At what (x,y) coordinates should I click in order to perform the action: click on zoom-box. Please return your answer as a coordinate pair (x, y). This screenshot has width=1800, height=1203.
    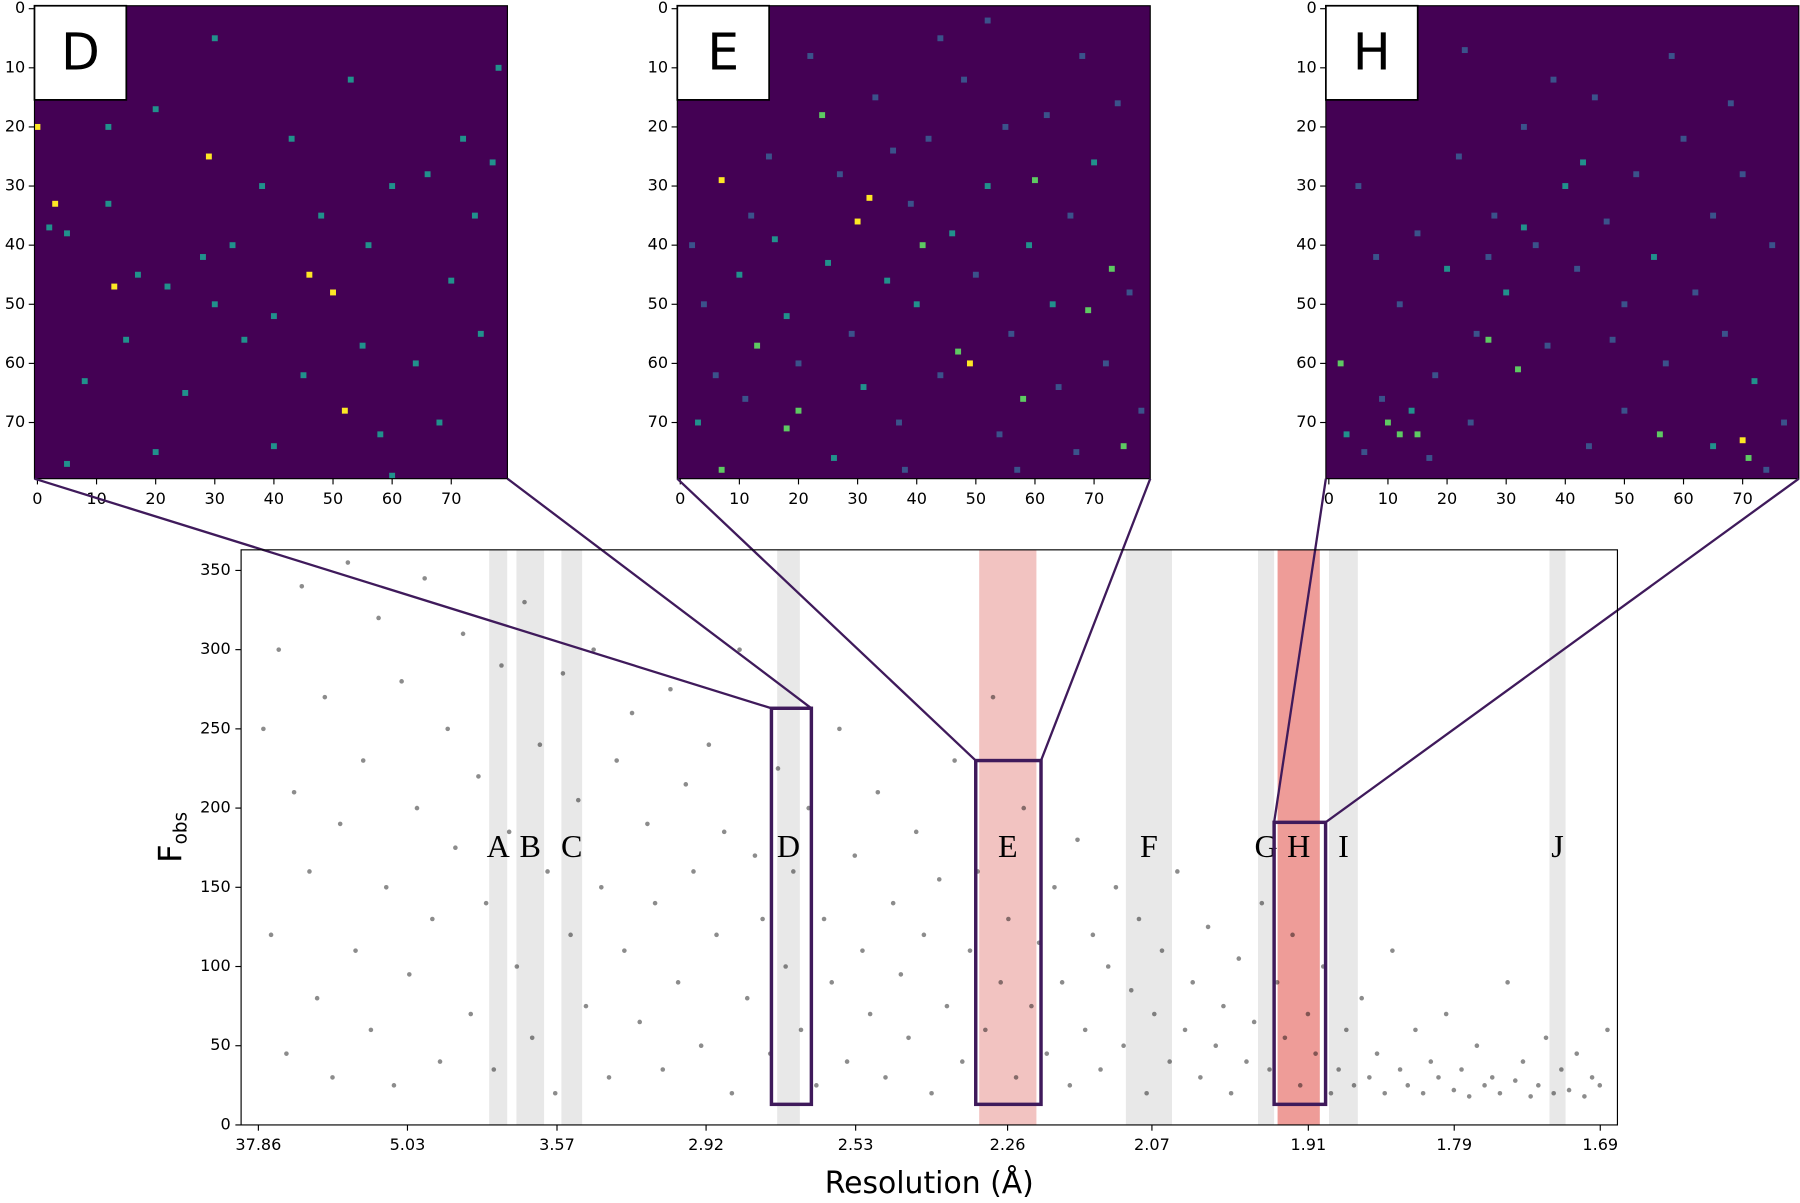
    Looking at the image, I should click on (791, 906).